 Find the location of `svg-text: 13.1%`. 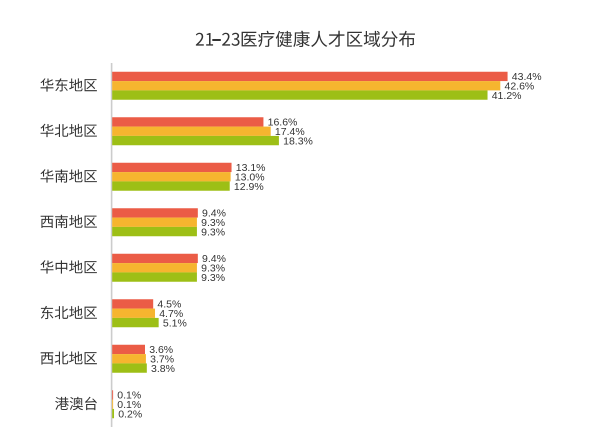

svg-text: 13.1% is located at coordinates (251, 168).